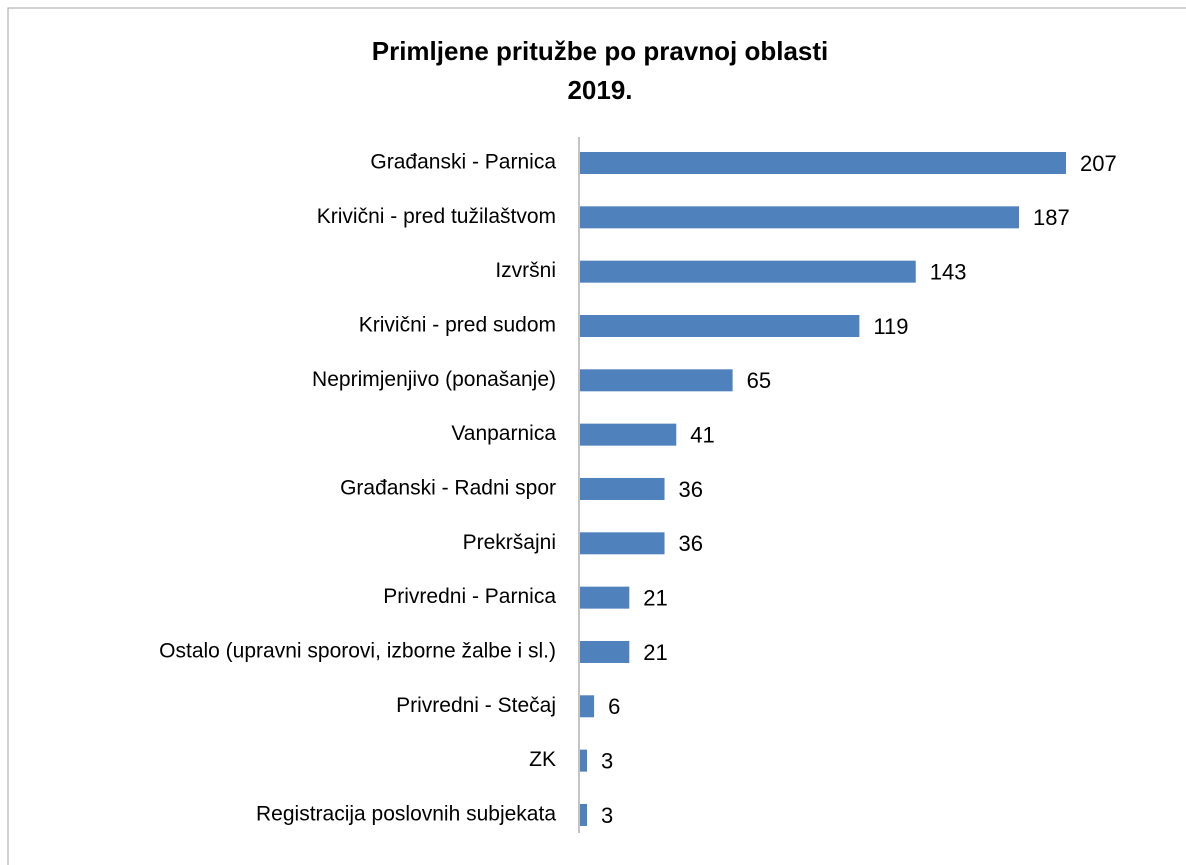 This screenshot has height=865, width=1186. What do you see at coordinates (509, 542) in the screenshot?
I see `category-label: Prekršajni` at bounding box center [509, 542].